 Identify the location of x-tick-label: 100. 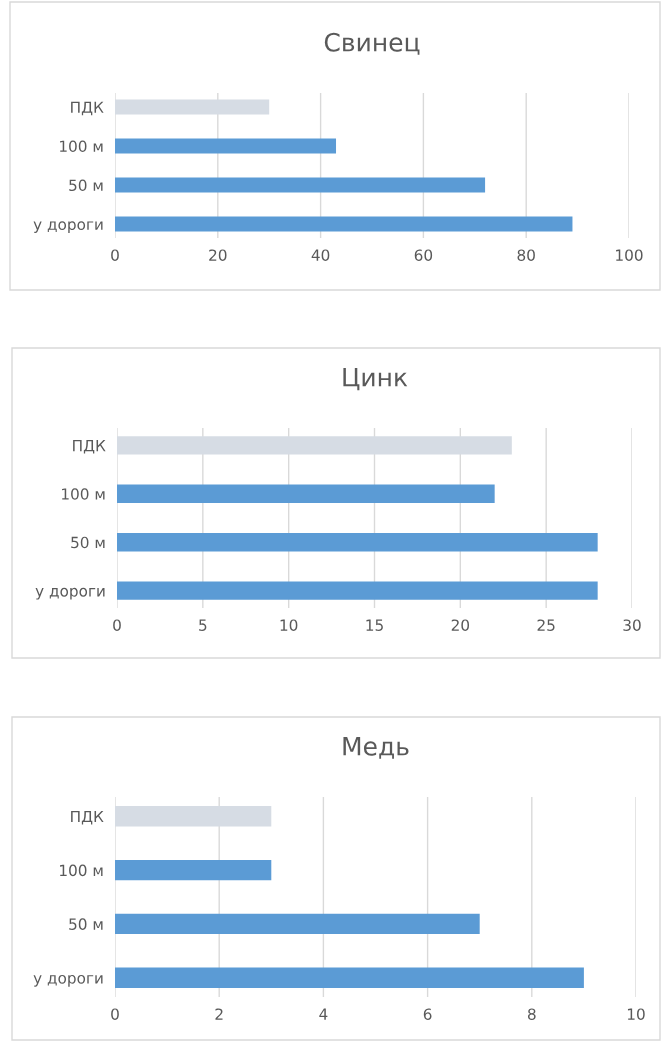
(629, 255).